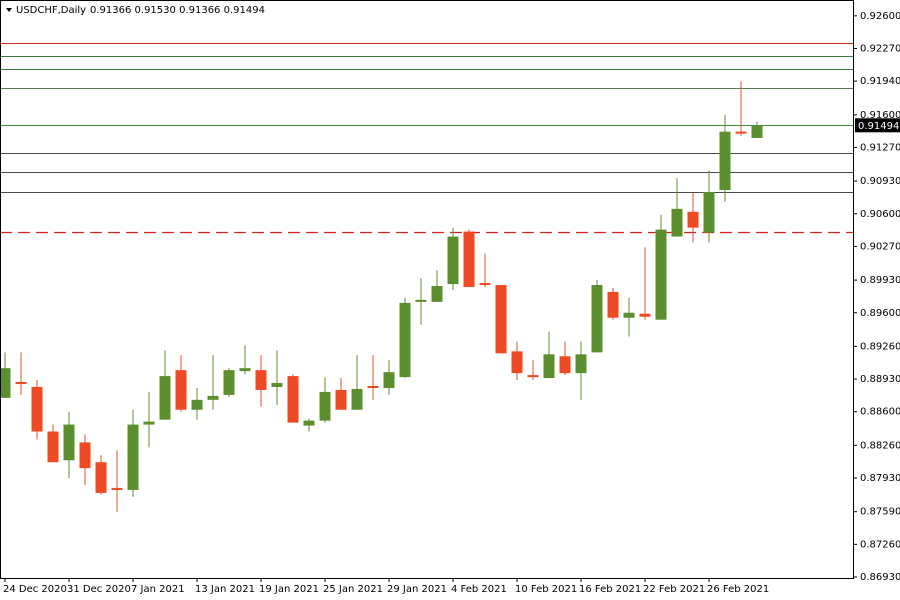  What do you see at coordinates (177, 10) in the screenshot?
I see `ohlc-header: 0.91366 0.91530 0.91366 0.91494` at bounding box center [177, 10].